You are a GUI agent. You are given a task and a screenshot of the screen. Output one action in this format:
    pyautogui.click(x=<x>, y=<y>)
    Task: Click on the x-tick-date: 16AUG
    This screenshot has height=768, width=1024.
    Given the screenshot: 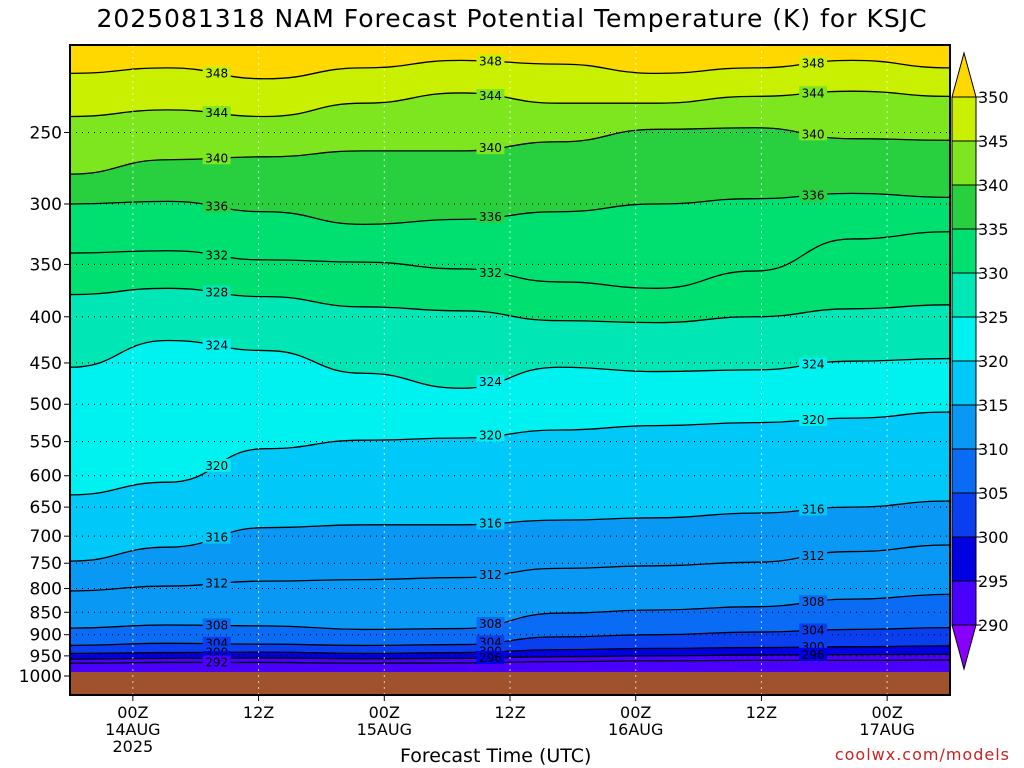 What is the action you would take?
    pyautogui.click(x=635, y=729)
    